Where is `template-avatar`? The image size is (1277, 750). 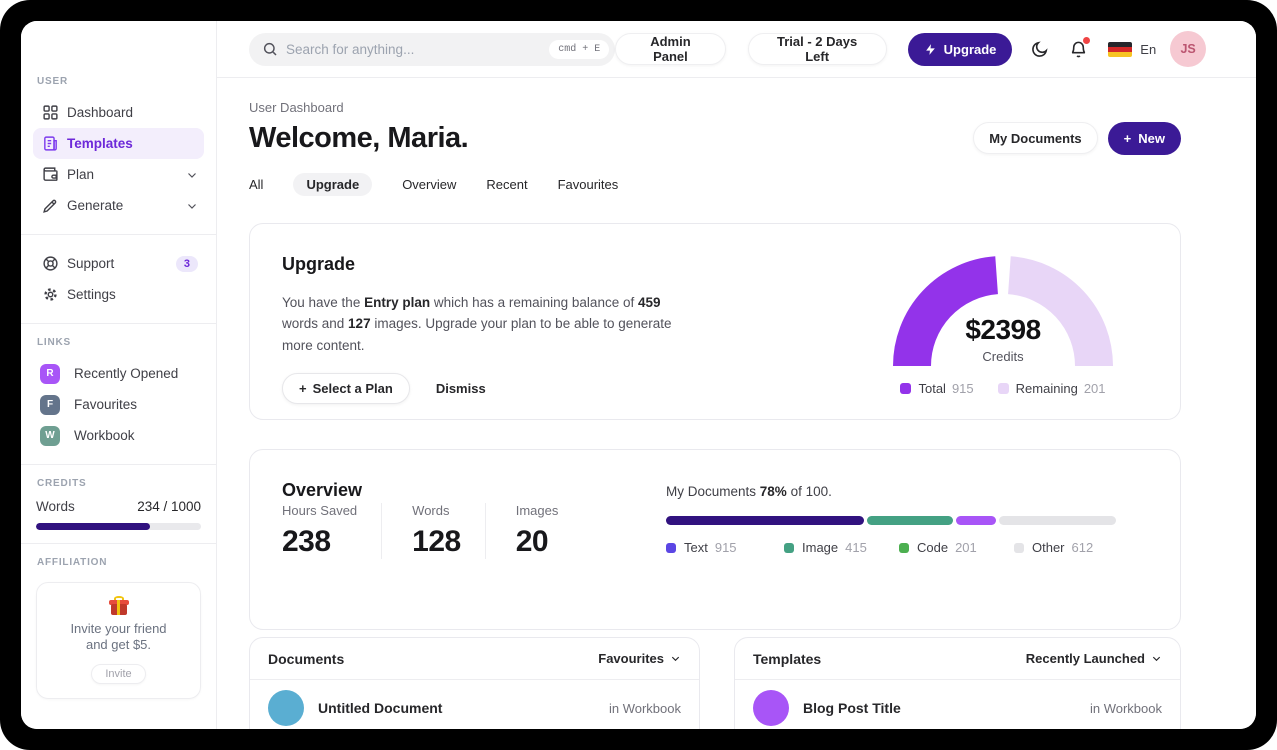
template-avatar is located at coordinates (771, 708).